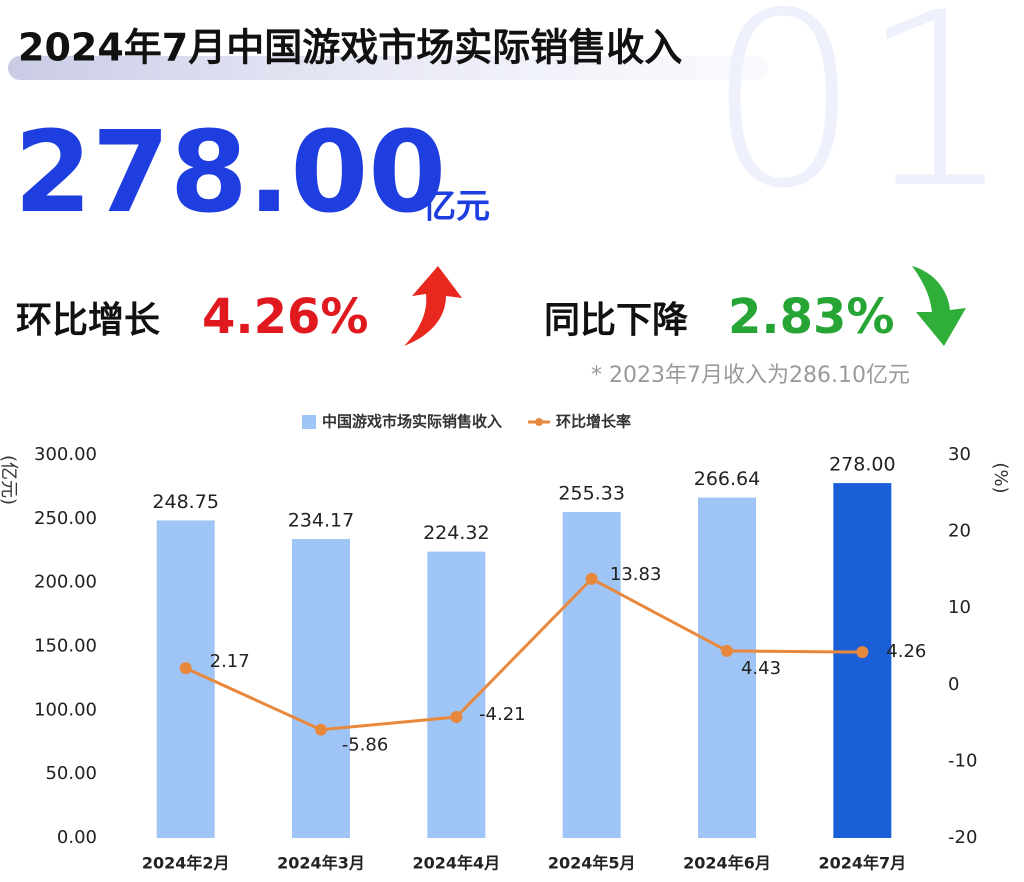 The width and height of the screenshot is (1024, 882). Describe the element at coordinates (906, 651) in the screenshot. I see `line-value-label: 4.26` at that location.